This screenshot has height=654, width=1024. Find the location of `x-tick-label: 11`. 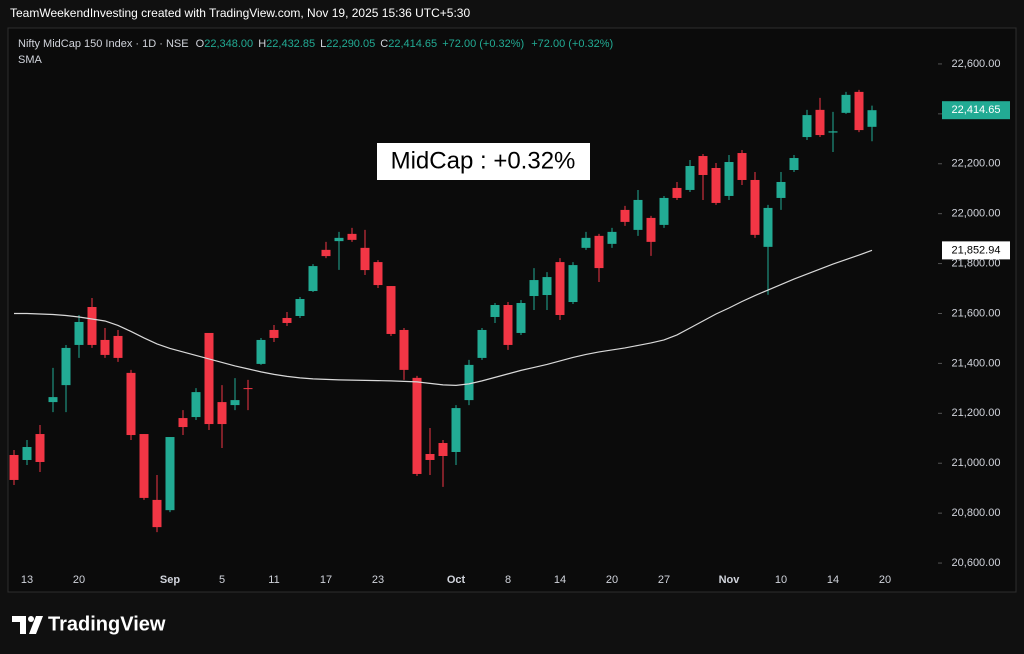

x-tick-label: 11 is located at coordinates (273, 580).